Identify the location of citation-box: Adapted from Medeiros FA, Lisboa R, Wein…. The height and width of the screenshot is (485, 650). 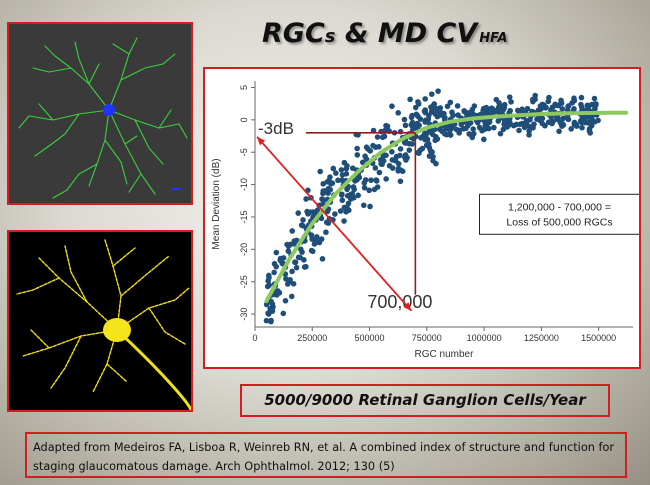
(326, 455).